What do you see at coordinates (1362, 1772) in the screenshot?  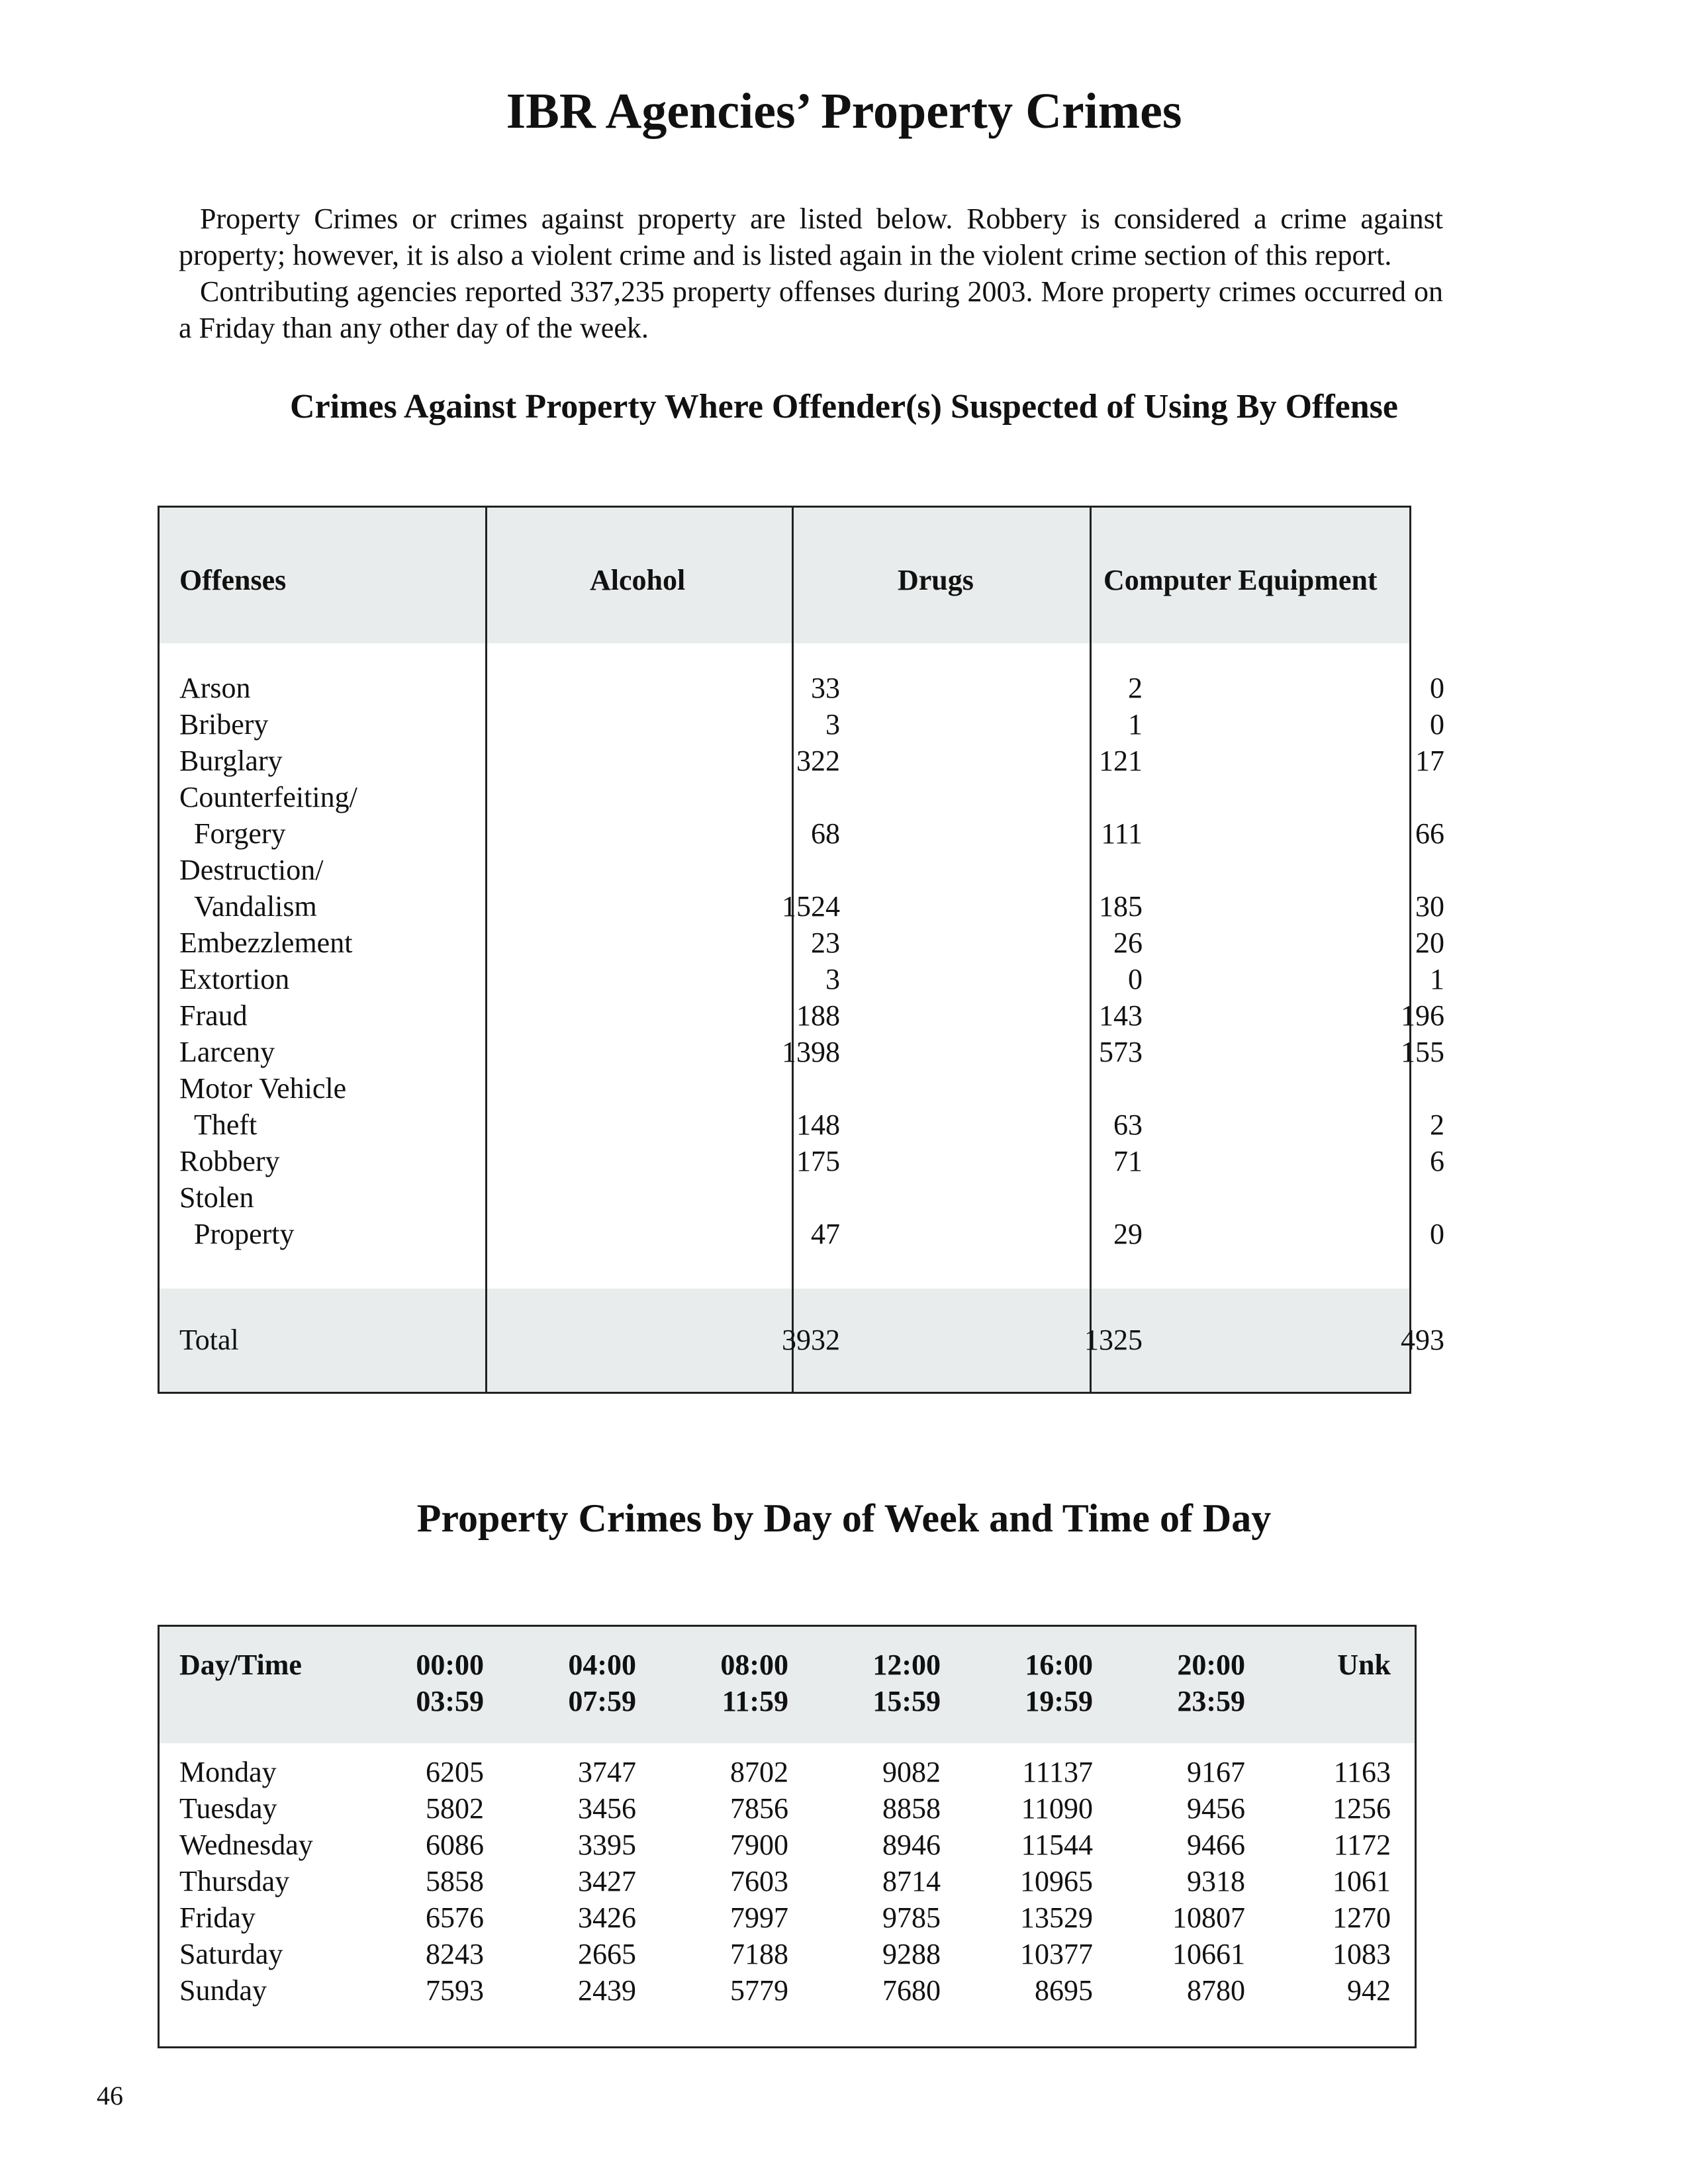 I see `table-cell: 1163` at bounding box center [1362, 1772].